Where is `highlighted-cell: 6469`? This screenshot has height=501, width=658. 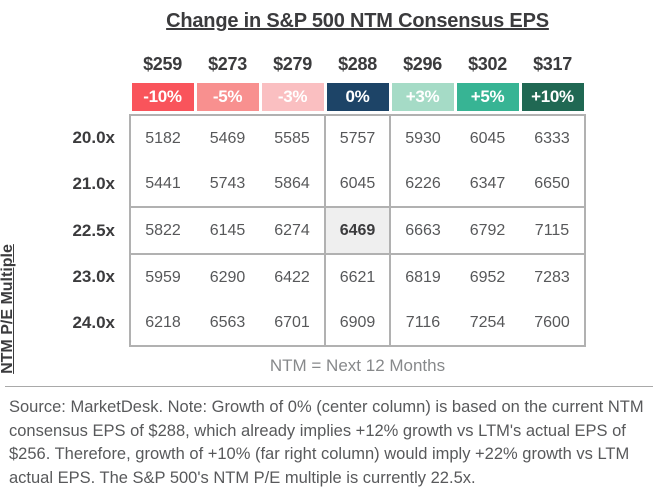 highlighted-cell: 6469 is located at coordinates (357, 230).